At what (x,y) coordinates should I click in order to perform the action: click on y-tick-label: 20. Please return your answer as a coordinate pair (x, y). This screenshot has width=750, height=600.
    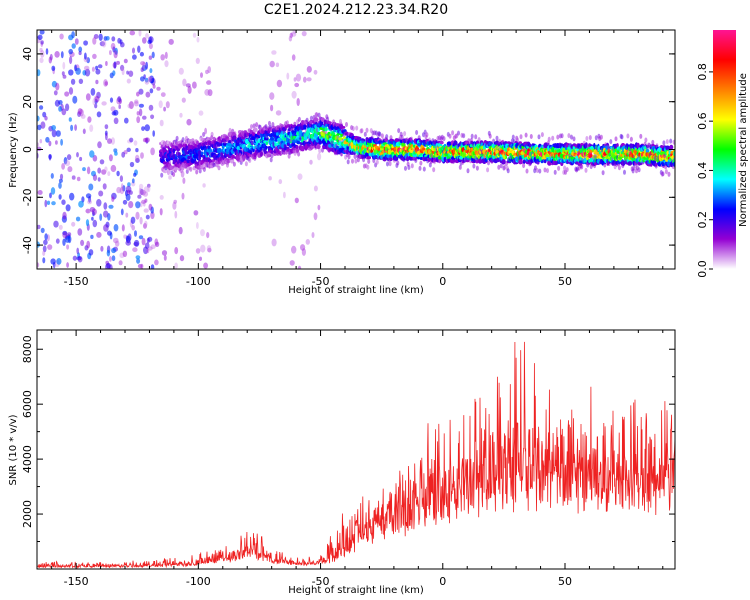
    Looking at the image, I should click on (27, 102).